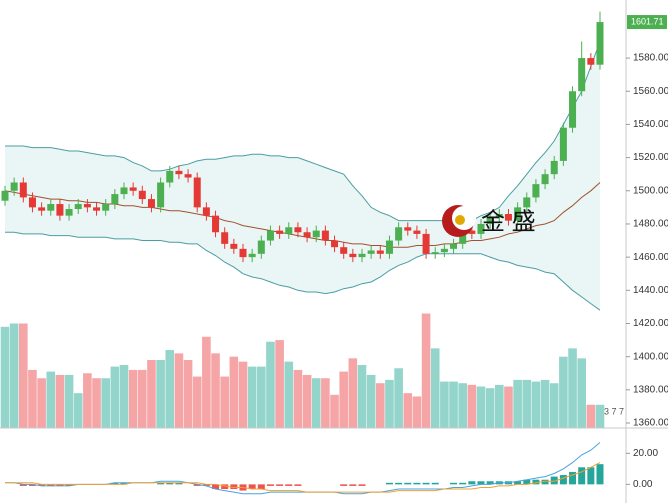 This screenshot has height=503, width=668. I want to click on y-tick-label: 1440.00, so click(650, 290).